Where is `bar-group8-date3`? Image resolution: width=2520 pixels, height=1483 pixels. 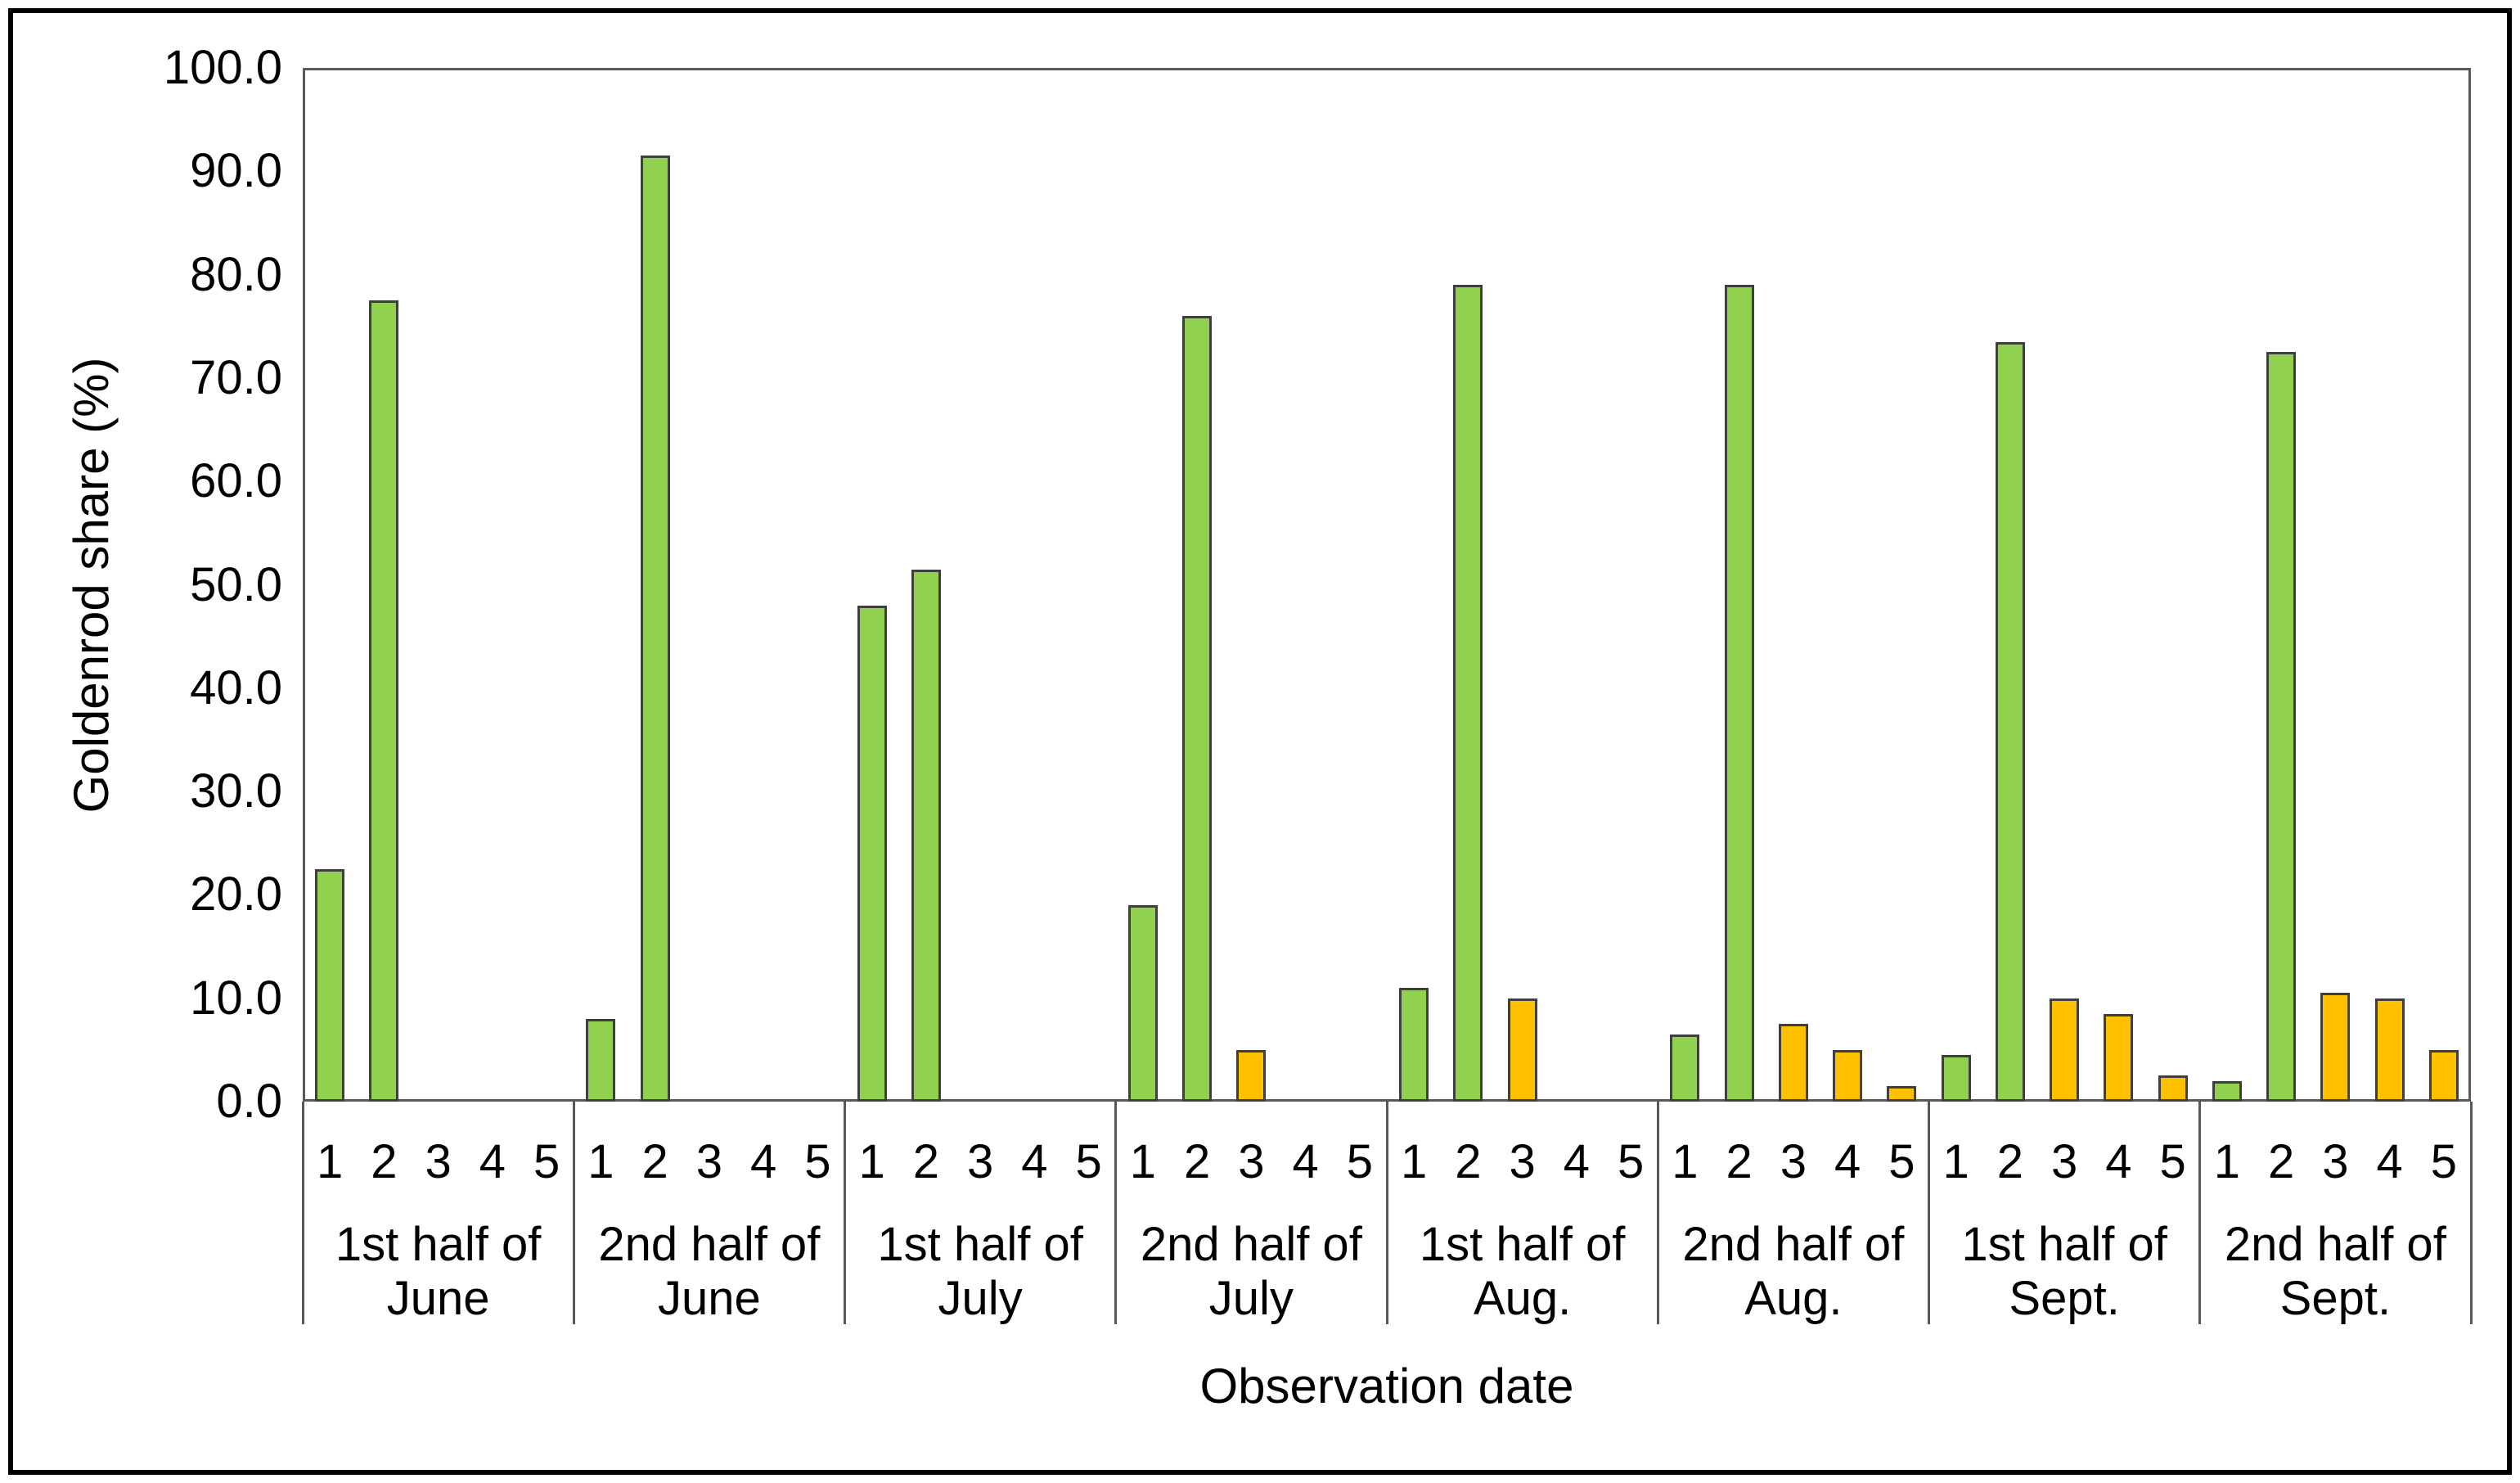 bar-group8-date3 is located at coordinates (2336, 1047).